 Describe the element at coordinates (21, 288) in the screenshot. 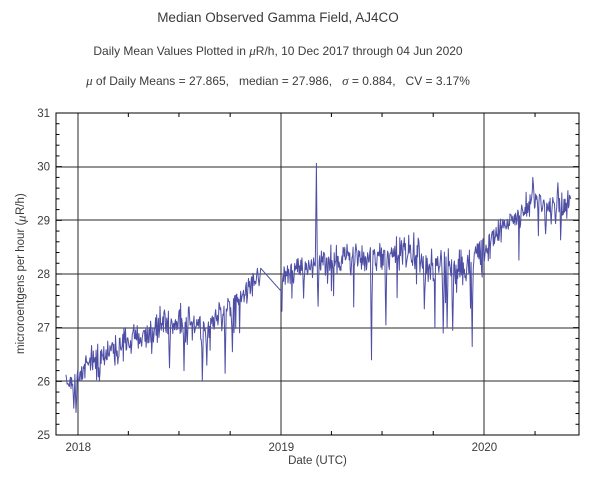

I see `y-axis-label-text: microroentgens per hour (` at that location.